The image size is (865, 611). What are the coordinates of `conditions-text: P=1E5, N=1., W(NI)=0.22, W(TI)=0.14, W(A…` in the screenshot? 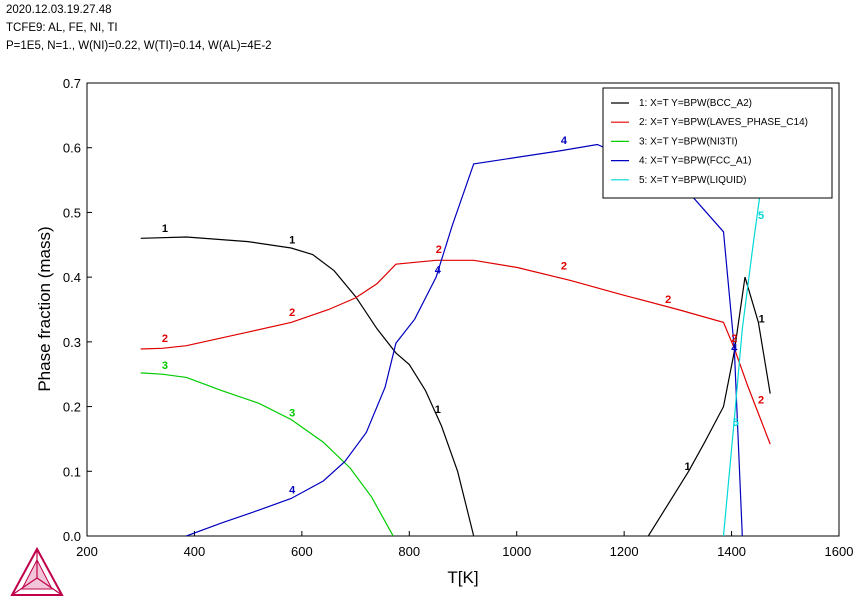 It's located at (139, 46).